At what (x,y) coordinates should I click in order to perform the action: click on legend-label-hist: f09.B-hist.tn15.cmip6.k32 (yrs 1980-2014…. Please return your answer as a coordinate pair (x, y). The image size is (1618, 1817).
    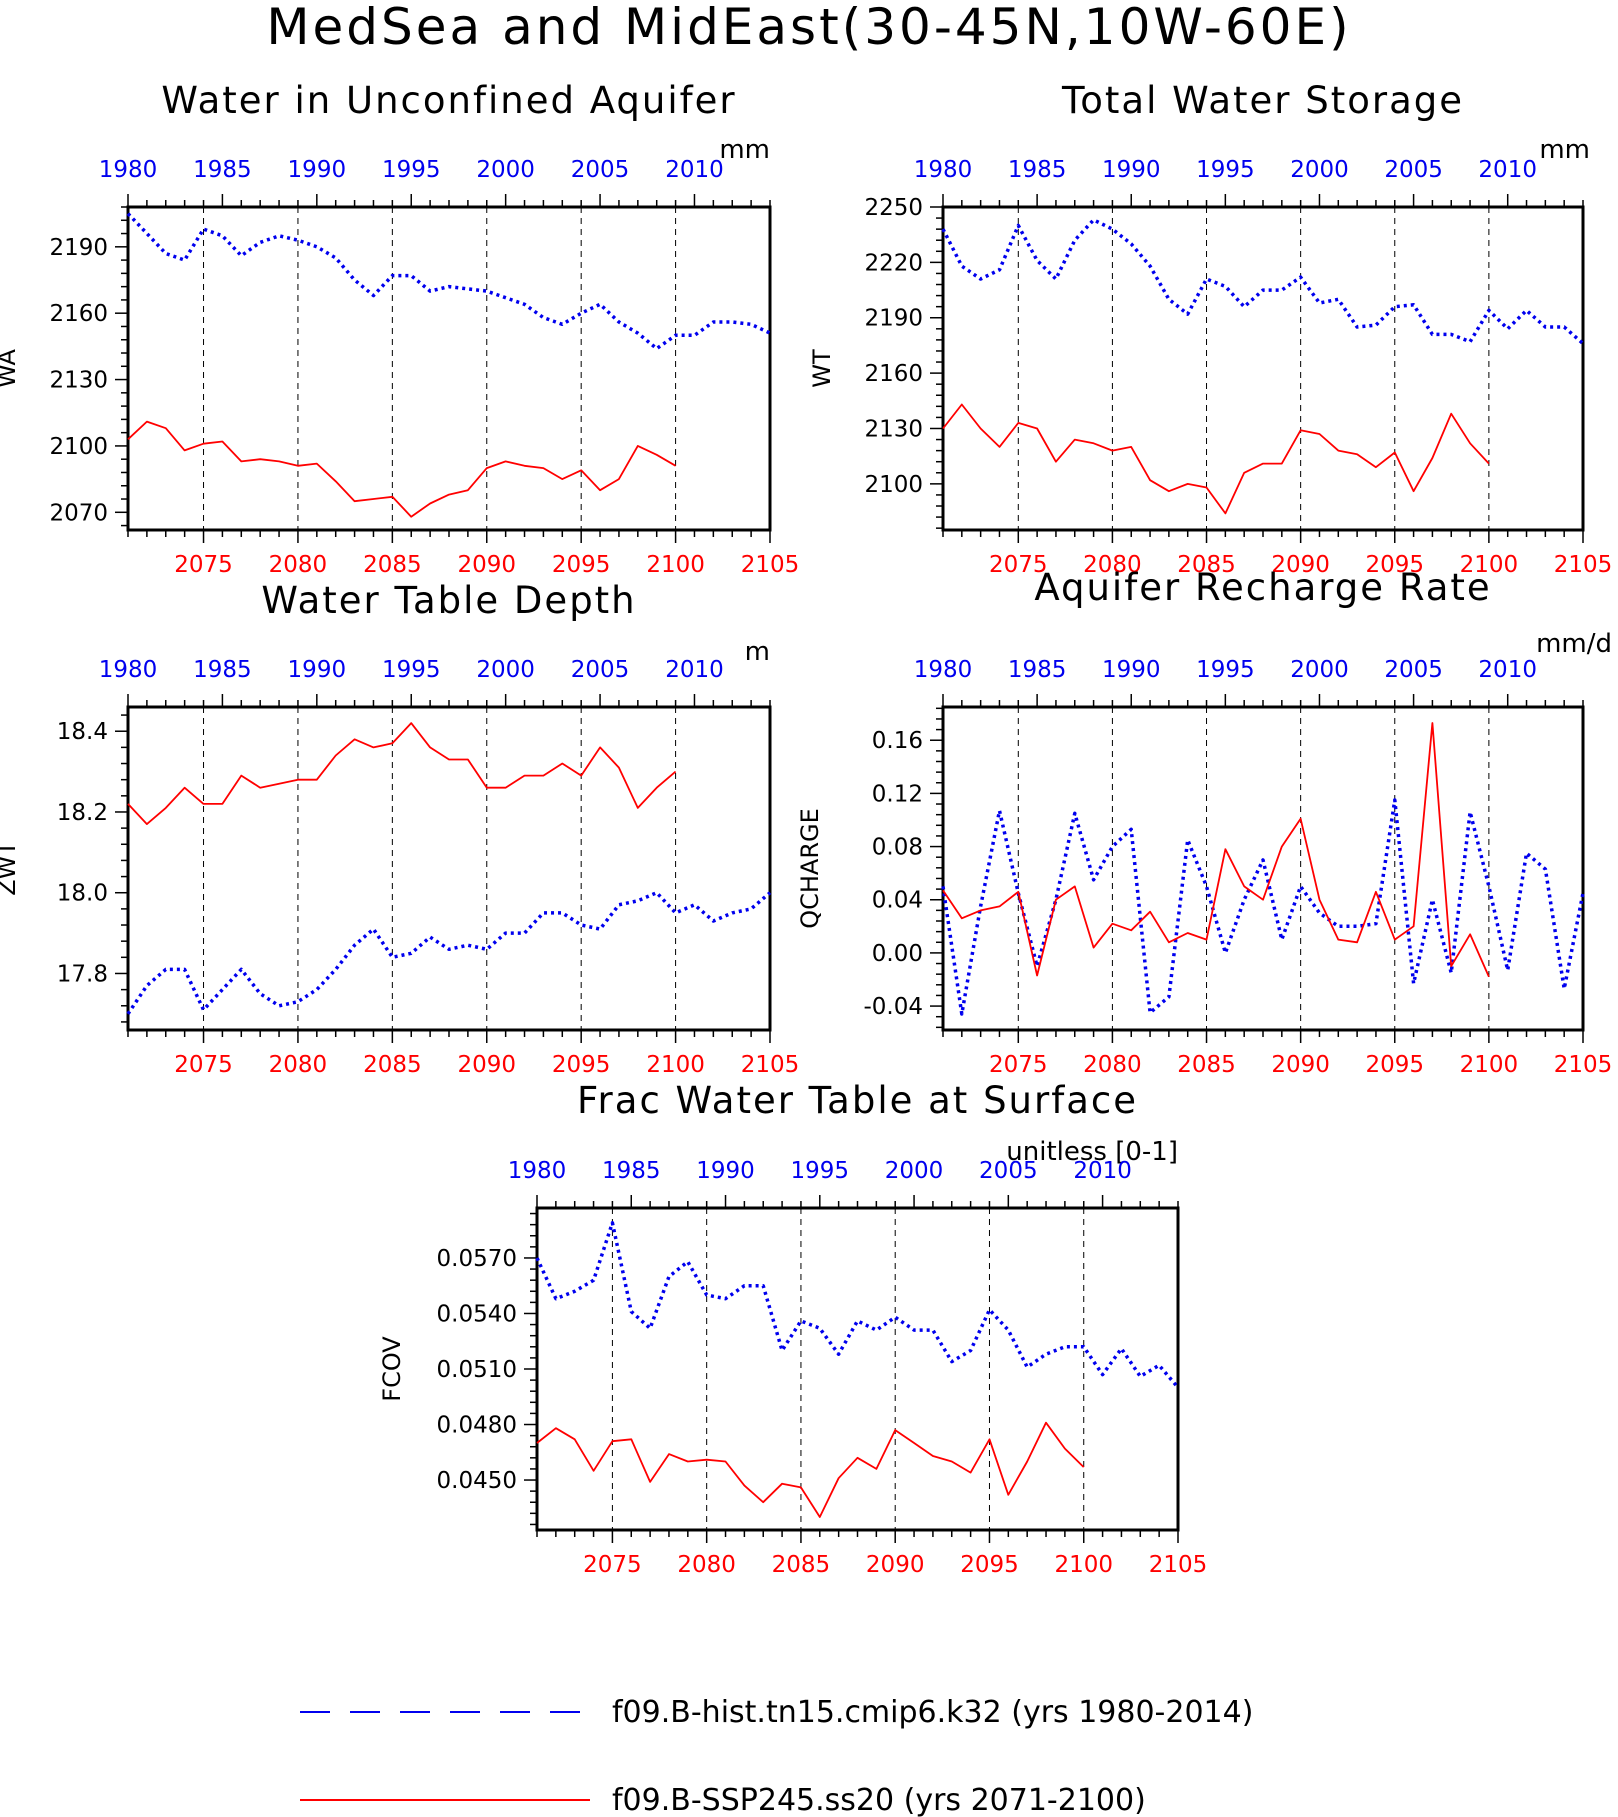
    Looking at the image, I should click on (932, 1712).